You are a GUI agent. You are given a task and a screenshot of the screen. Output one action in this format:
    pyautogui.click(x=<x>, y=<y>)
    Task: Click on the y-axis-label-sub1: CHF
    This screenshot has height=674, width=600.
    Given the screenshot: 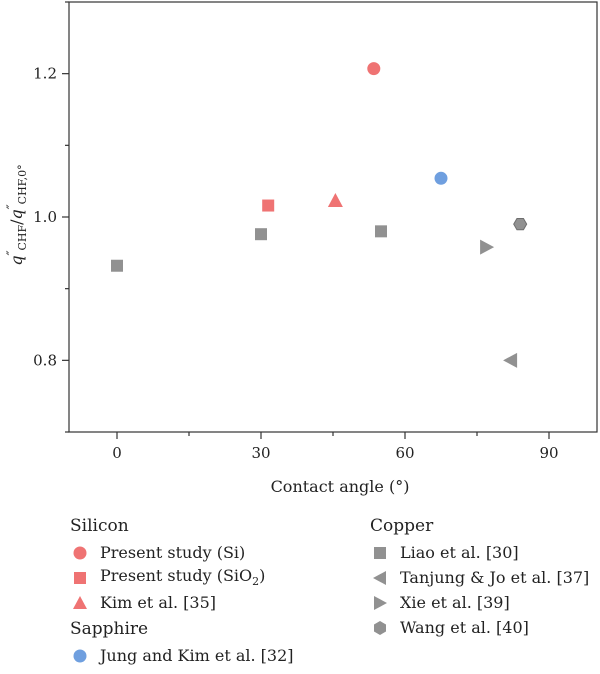 What is the action you would take?
    pyautogui.click(x=22, y=237)
    